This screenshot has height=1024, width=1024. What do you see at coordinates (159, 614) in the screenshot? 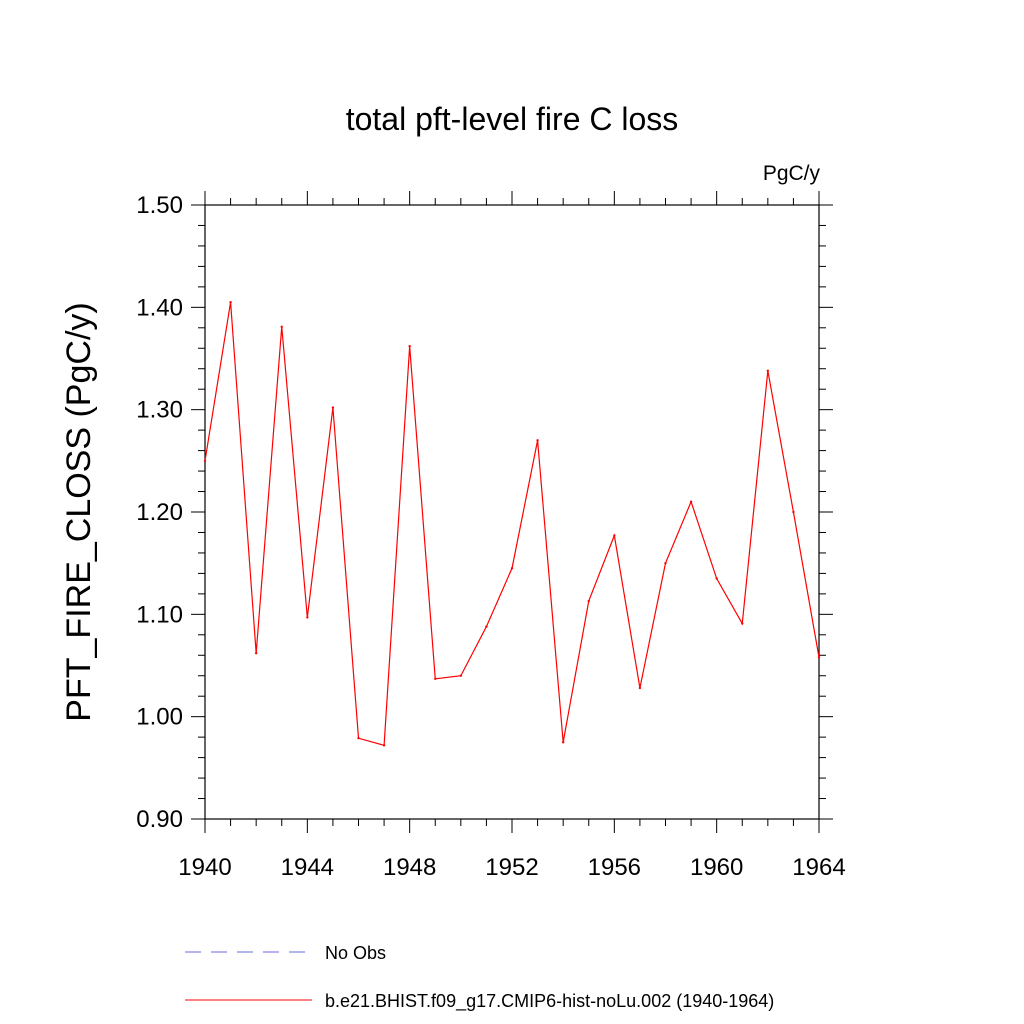
I see `y-tick-label: 1.10` at bounding box center [159, 614].